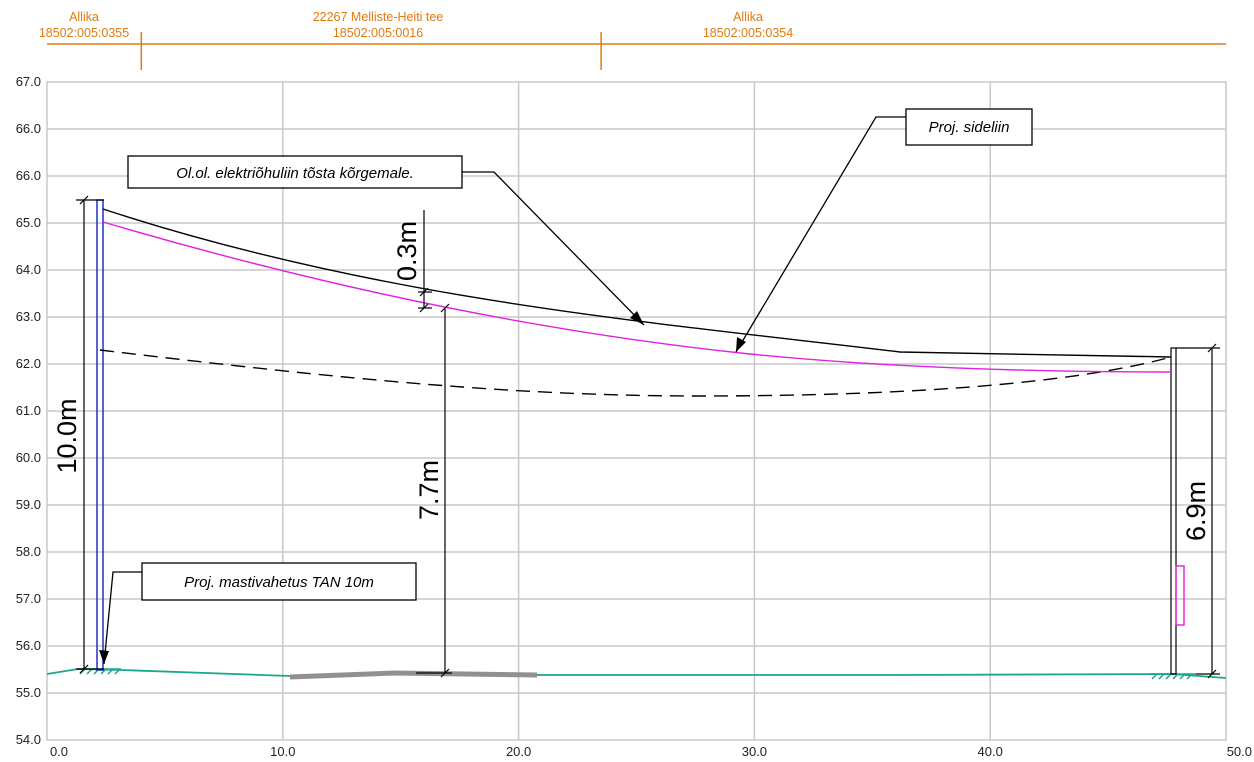  Describe the element at coordinates (969, 127) in the screenshot. I see `callout-telecom-line-label: Proj. sideliin` at that location.